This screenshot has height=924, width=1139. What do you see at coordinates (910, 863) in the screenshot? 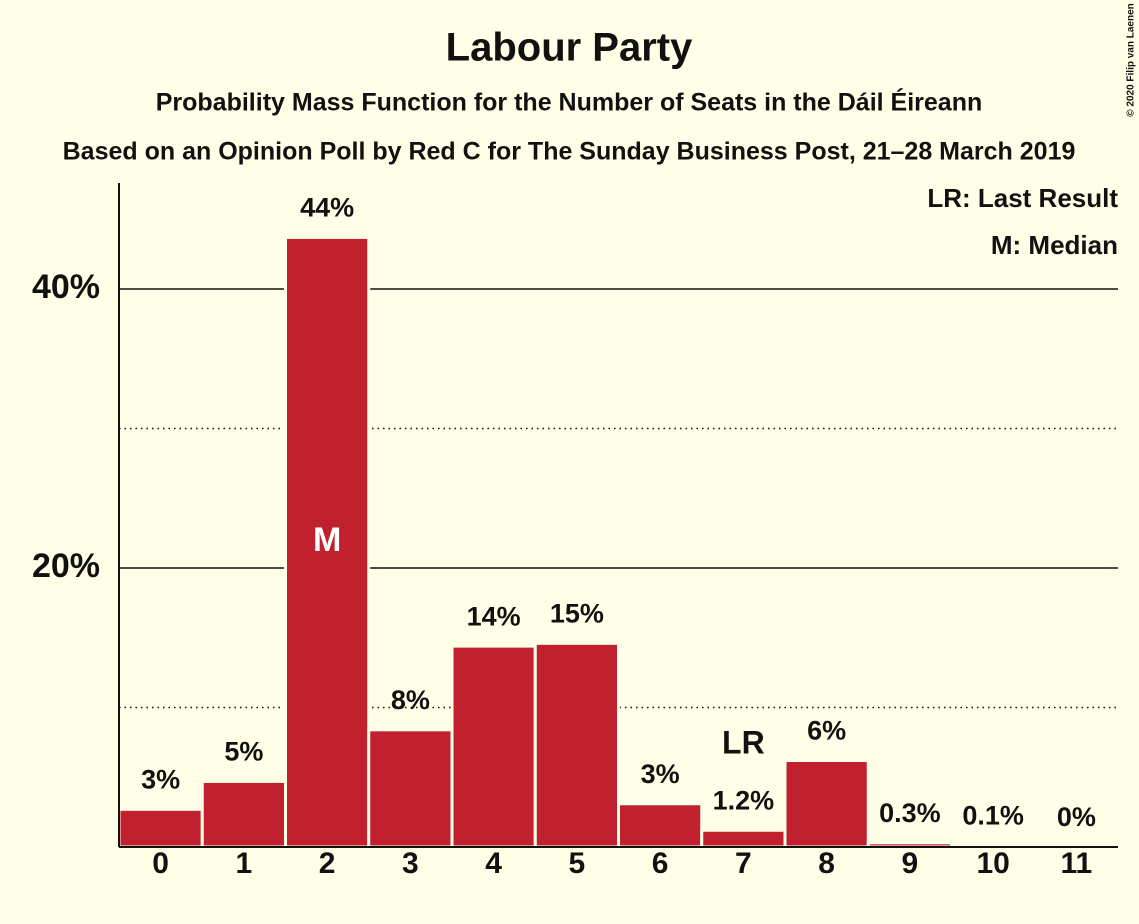
I see `x-tick-label: 9` at bounding box center [910, 863].